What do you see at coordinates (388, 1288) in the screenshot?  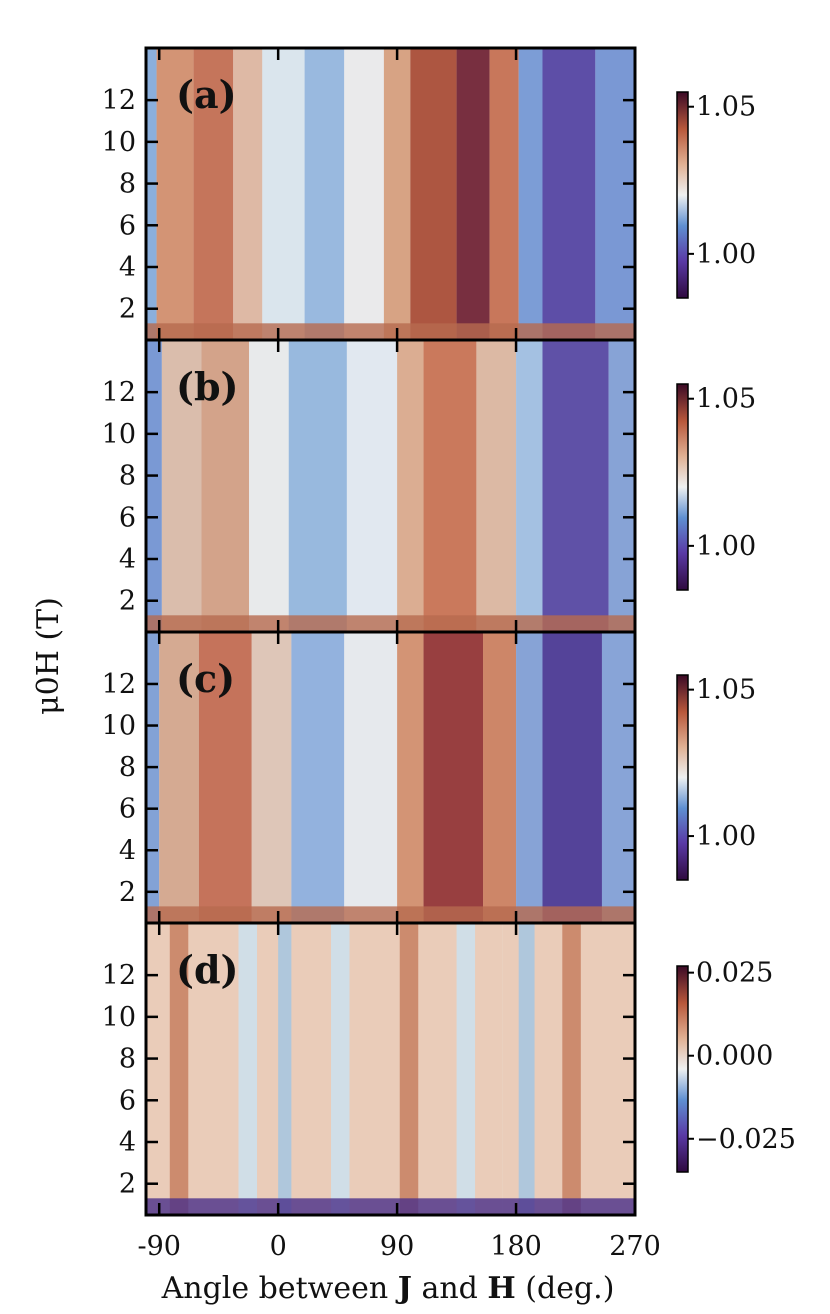 I see `x-axis-title: Angle between J and H (deg.)` at bounding box center [388, 1288].